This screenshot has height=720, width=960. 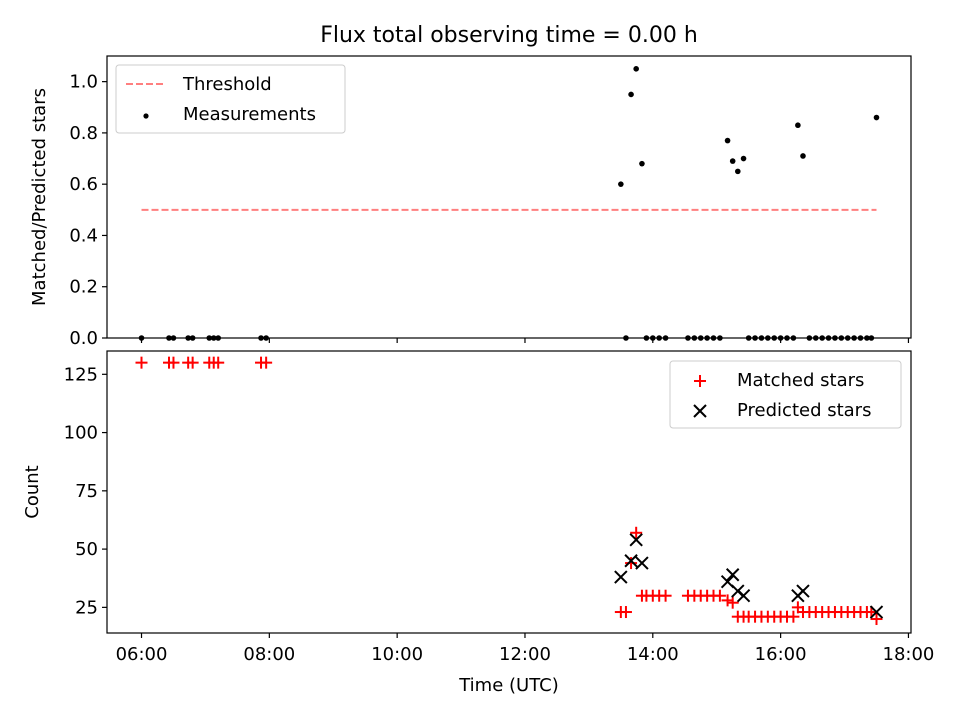 I want to click on x-tick-label: 12:00, so click(x=525, y=654).